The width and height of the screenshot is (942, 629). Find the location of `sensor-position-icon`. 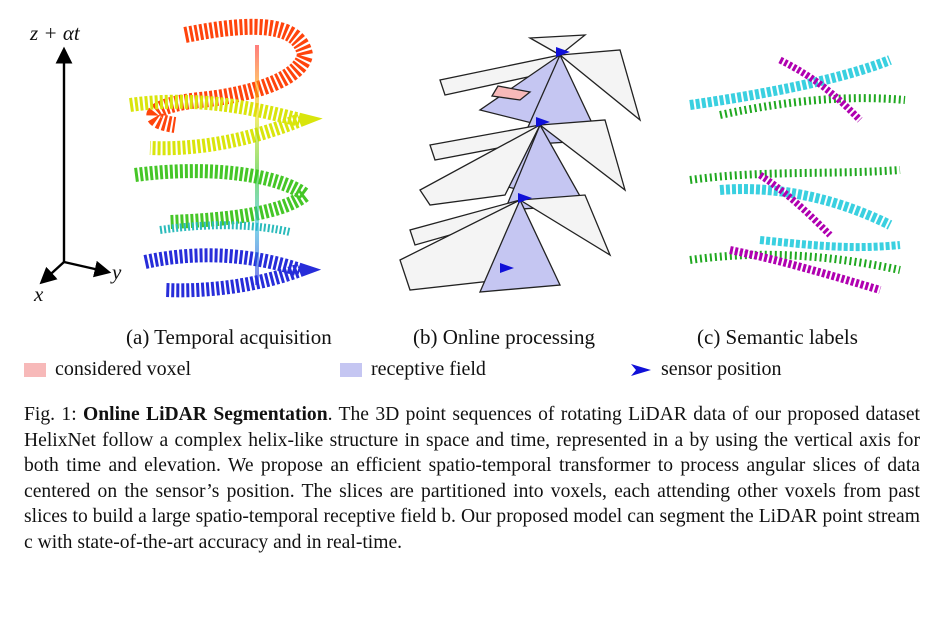

sensor-position-icon is located at coordinates (641, 369).